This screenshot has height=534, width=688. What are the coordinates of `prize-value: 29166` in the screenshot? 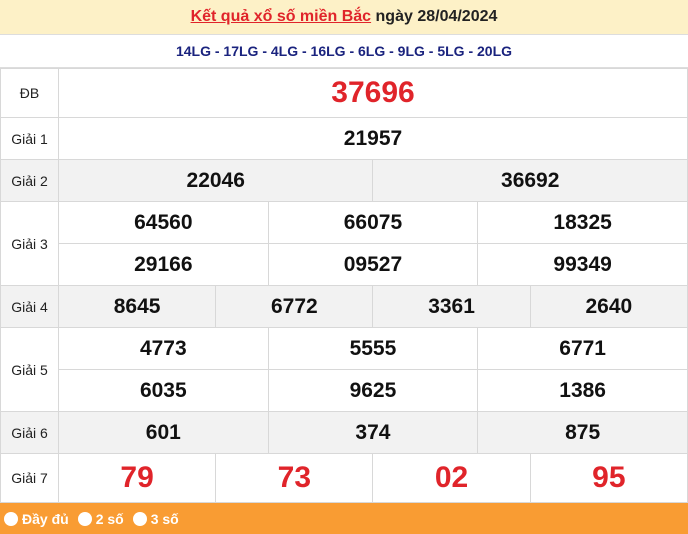 It's located at (163, 264).